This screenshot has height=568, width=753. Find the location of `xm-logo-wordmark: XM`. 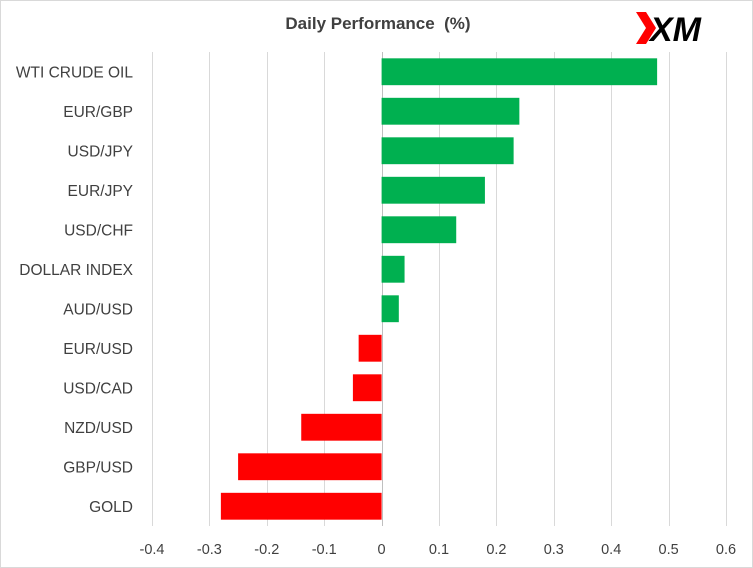

xm-logo-wordmark: XM is located at coordinates (675, 30).